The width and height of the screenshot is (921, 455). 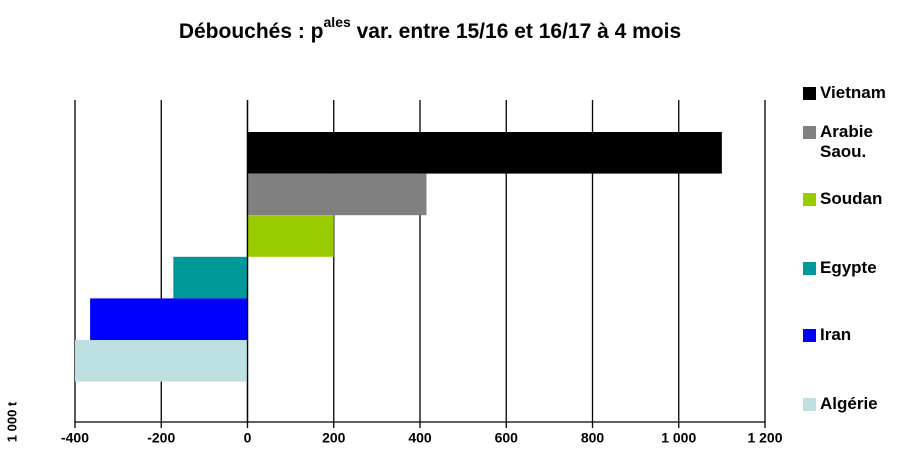 I want to click on y-axis-label: 1 000 t, so click(x=11, y=421).